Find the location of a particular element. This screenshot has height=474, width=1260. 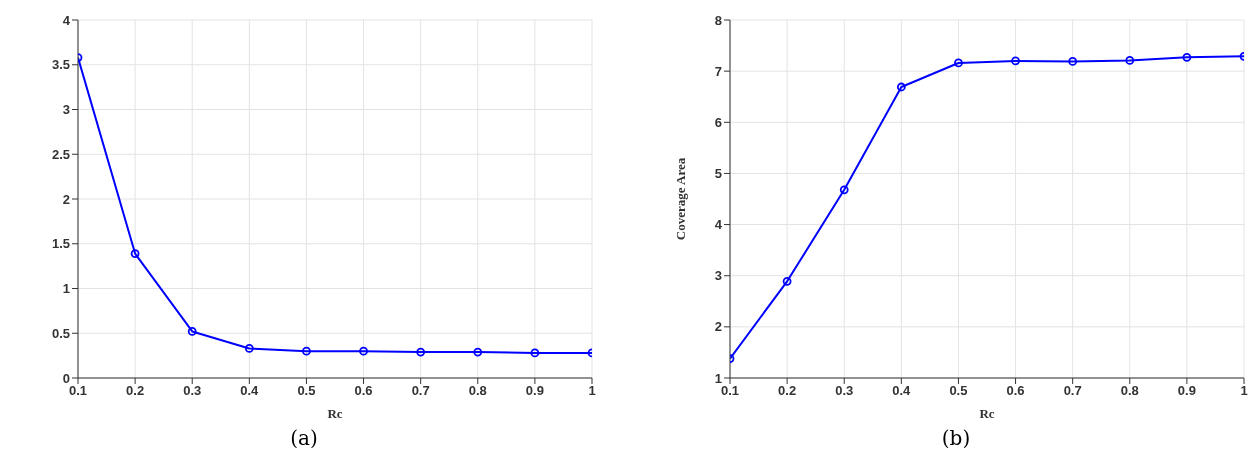

y-tick-label: 3.5 is located at coordinates (60, 65).